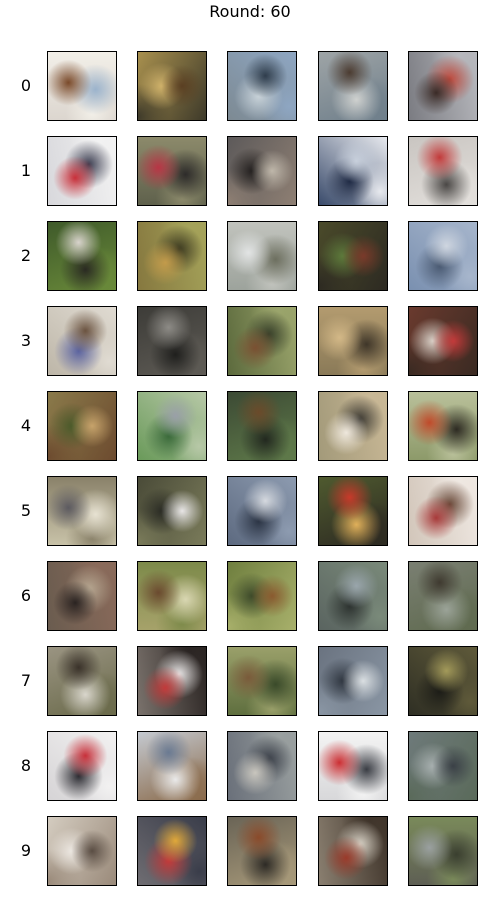 The image size is (500, 900). Describe the element at coordinates (26, 850) in the screenshot. I see `row-label: 9` at that location.